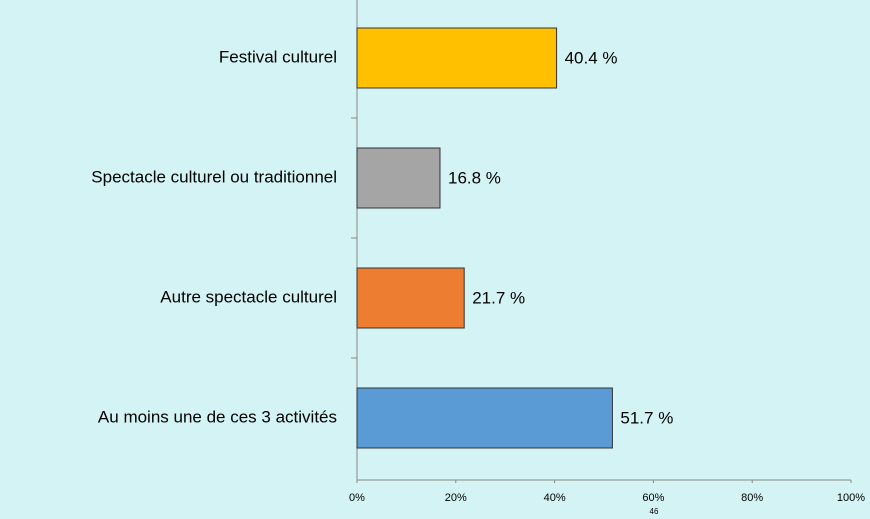  I want to click on category-label: Festival culturel, so click(278, 56).